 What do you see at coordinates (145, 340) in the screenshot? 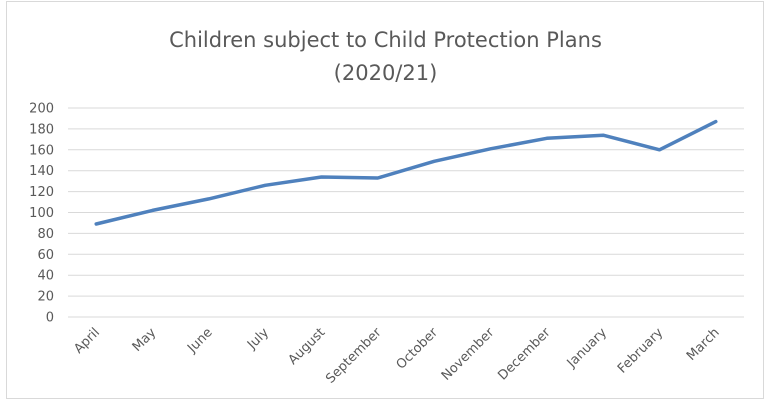
I see `x-tick-label: May` at bounding box center [145, 340].